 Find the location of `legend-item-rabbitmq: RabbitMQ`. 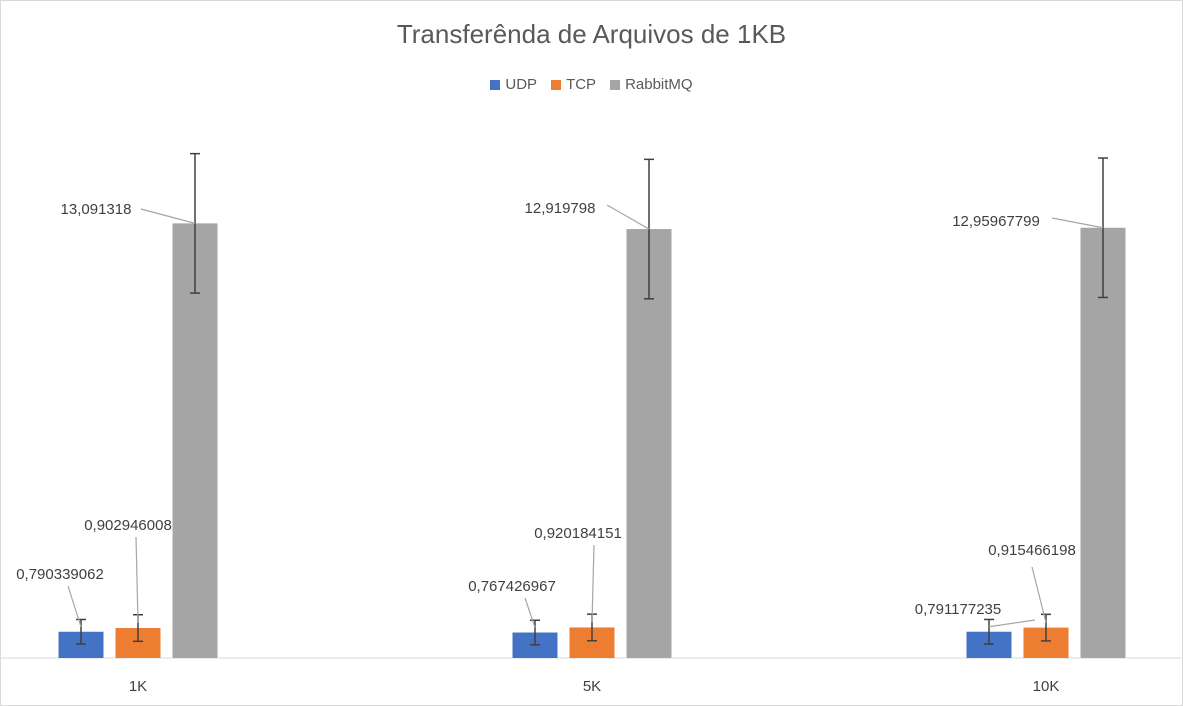

legend-item-rabbitmq: RabbitMQ is located at coordinates (651, 84).